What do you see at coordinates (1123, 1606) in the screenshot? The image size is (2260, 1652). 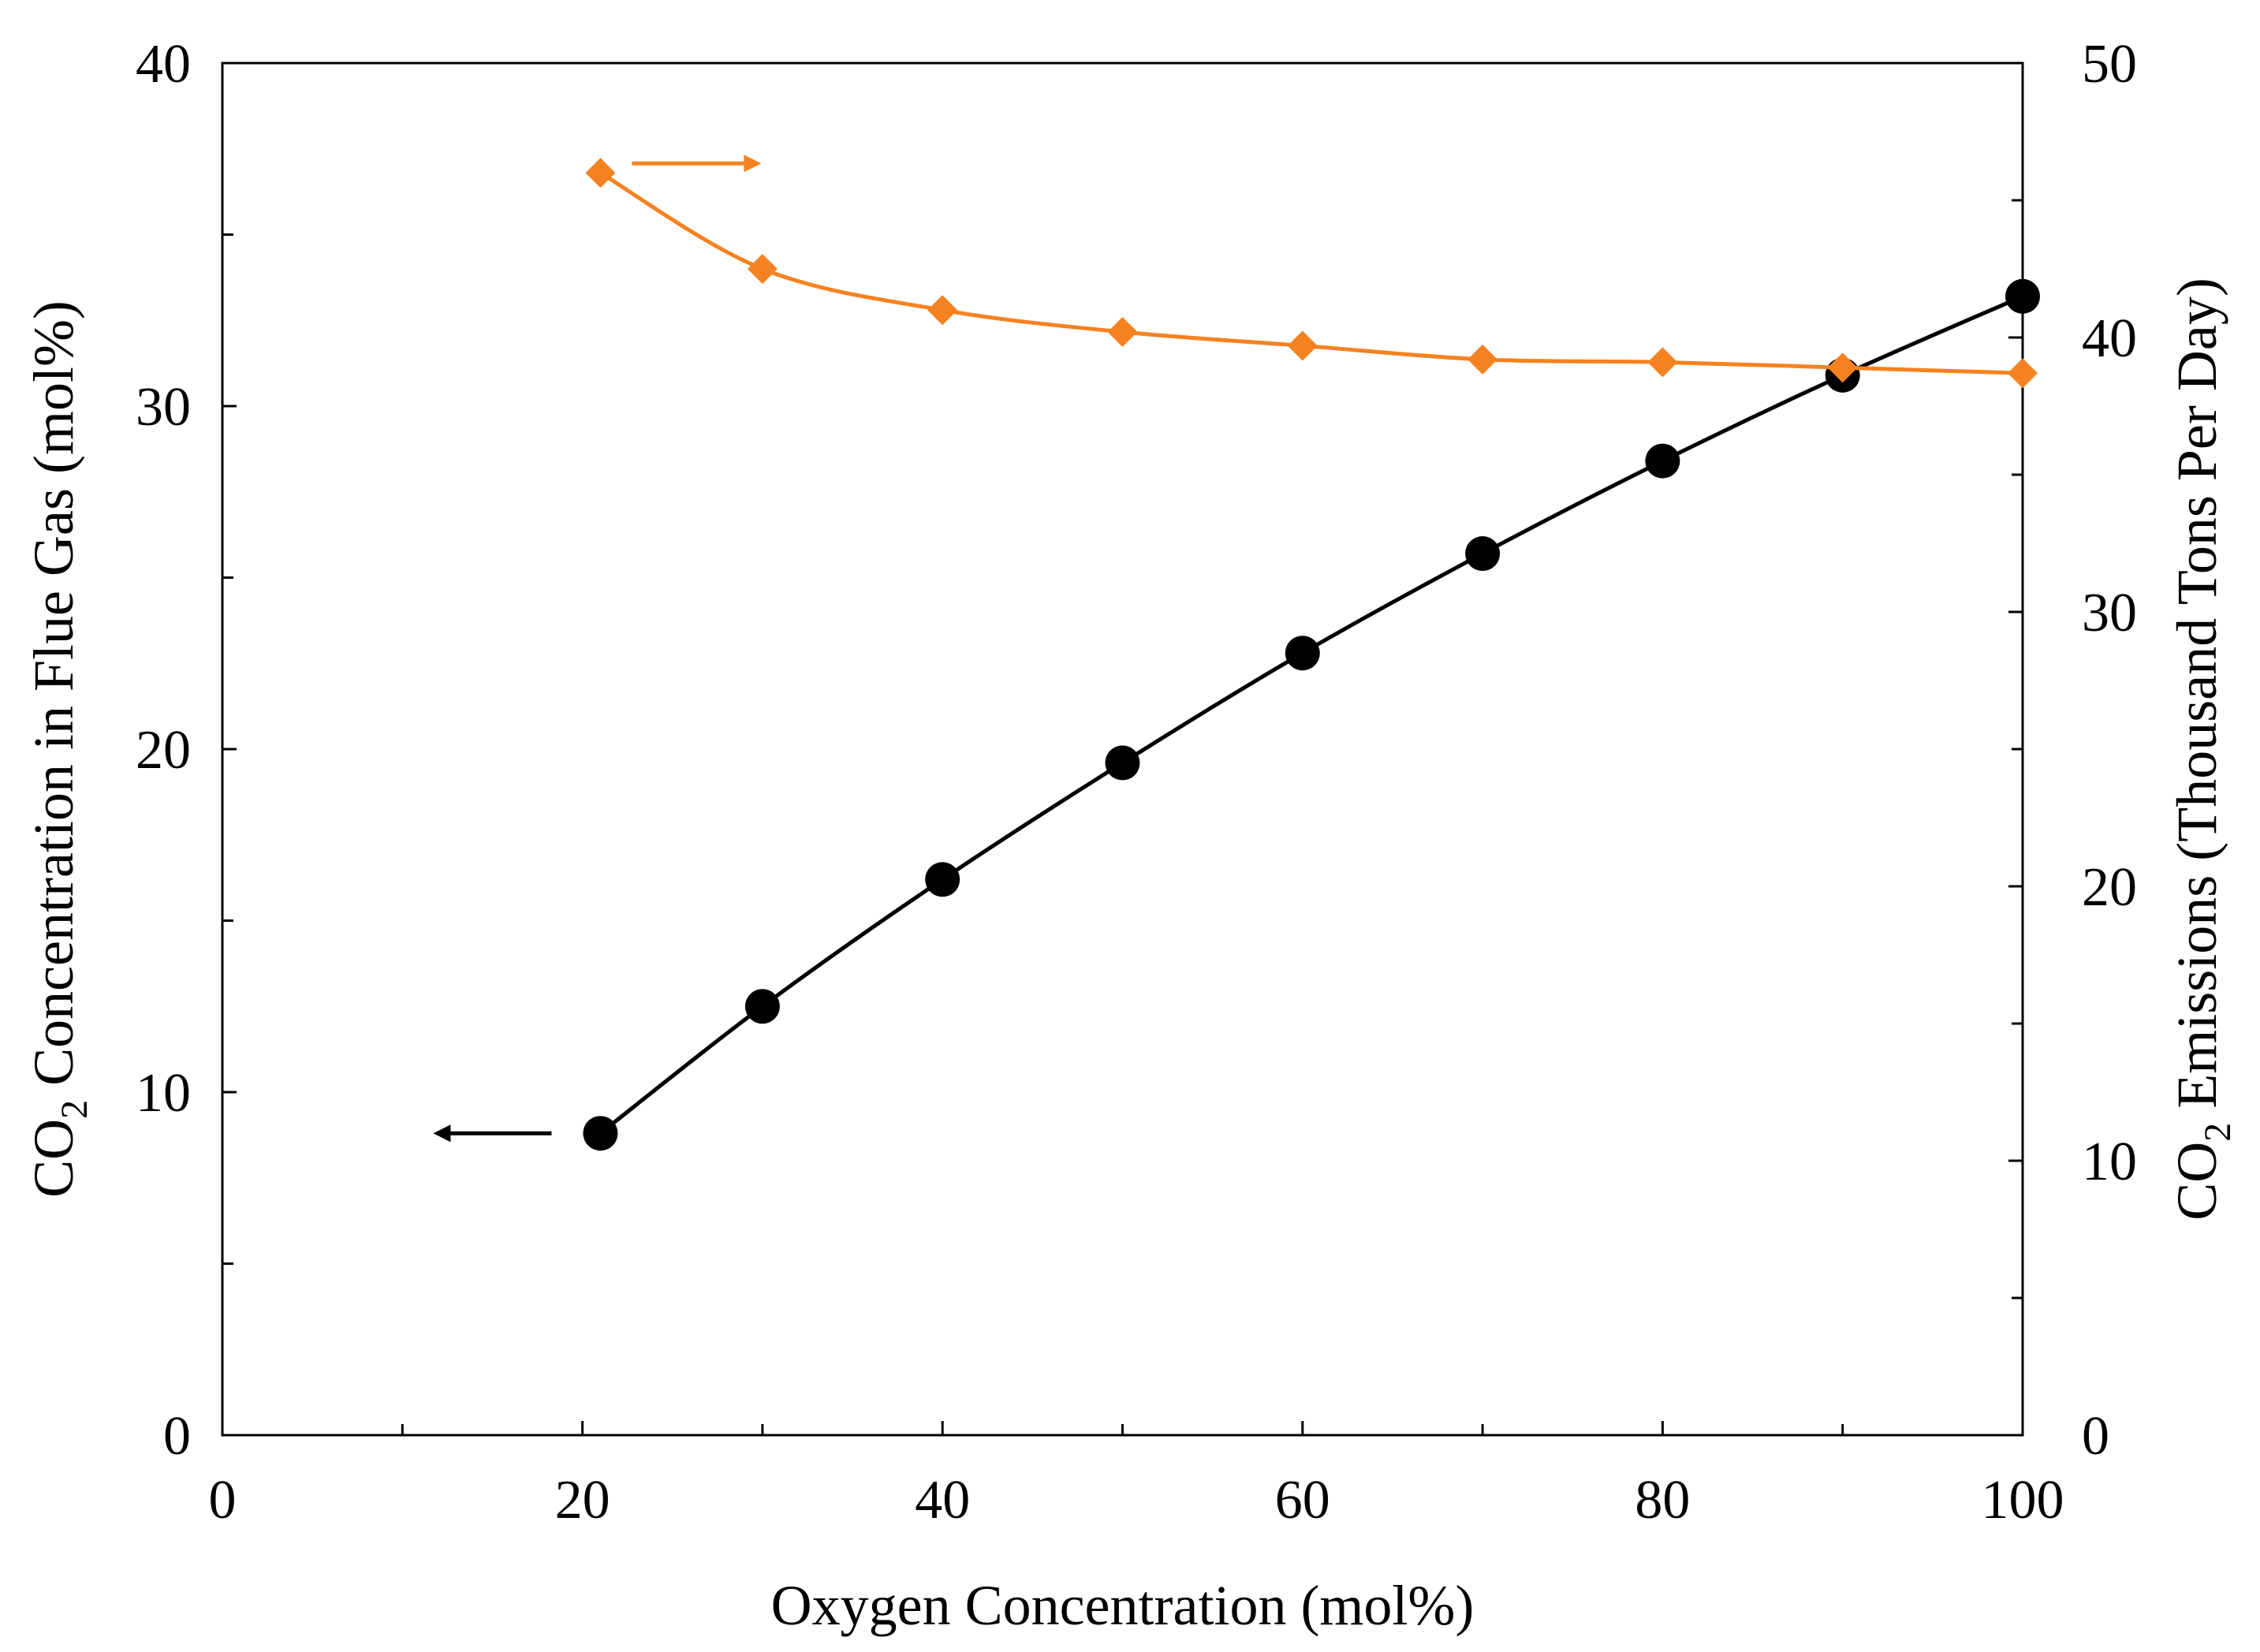 I see `x-axis-title: Oxygen Concentration (mol%)` at bounding box center [1123, 1606].